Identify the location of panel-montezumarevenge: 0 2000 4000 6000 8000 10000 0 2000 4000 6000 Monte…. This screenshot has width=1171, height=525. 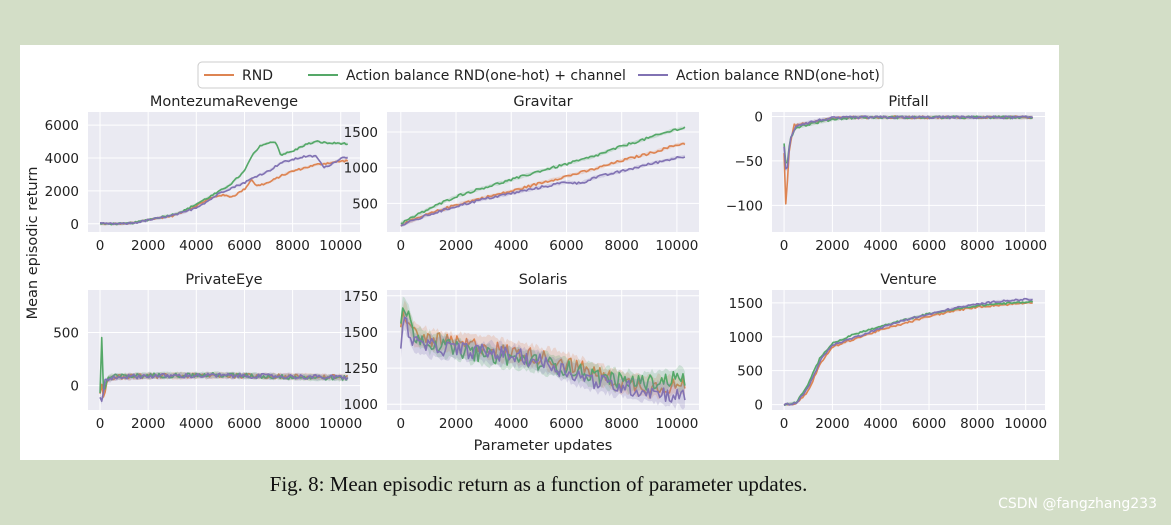
(204, 174).